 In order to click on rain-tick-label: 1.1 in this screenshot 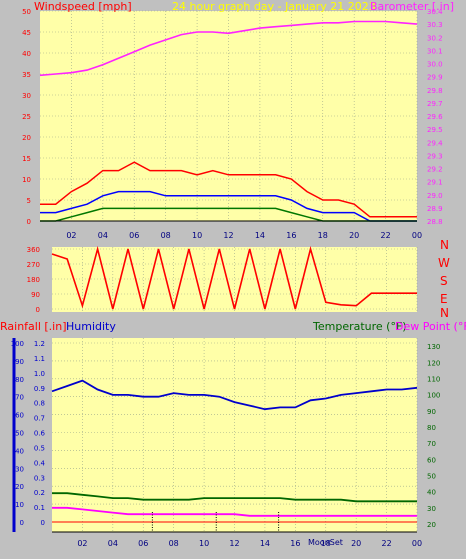, I will do `click(39, 359)`.